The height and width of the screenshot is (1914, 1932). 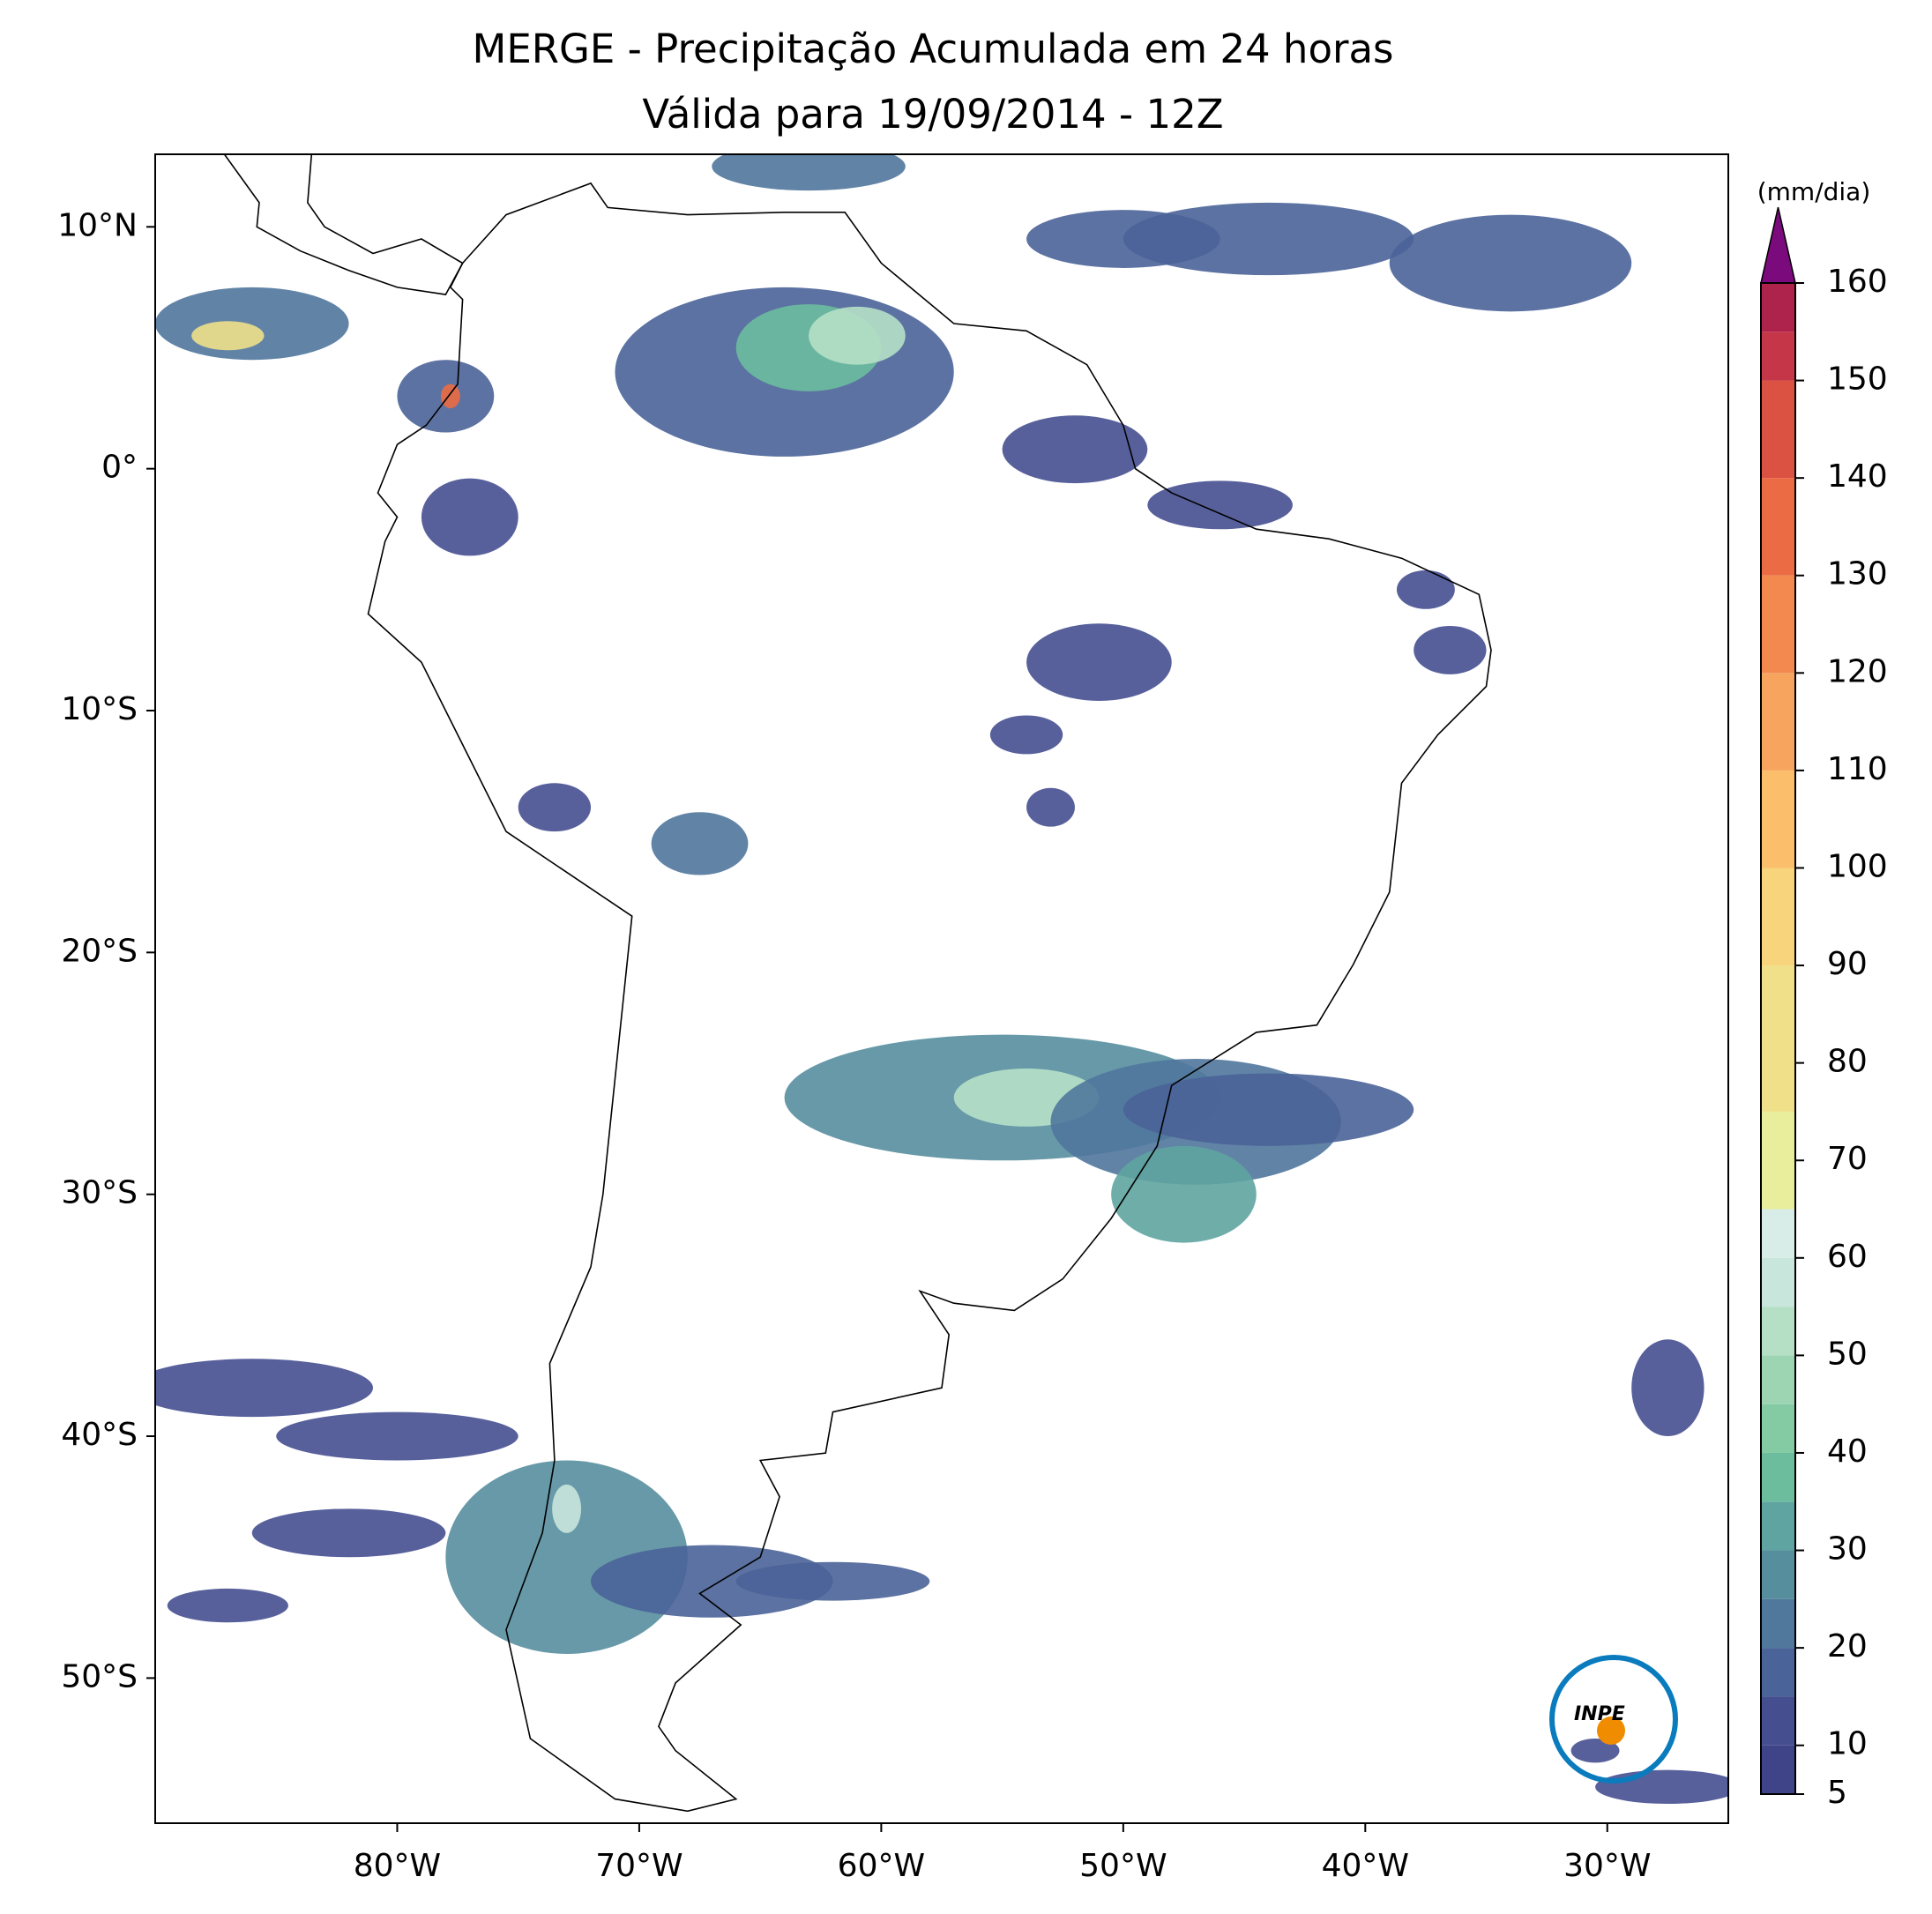 I want to click on y-tick-label: 50°S, so click(x=99, y=1676).